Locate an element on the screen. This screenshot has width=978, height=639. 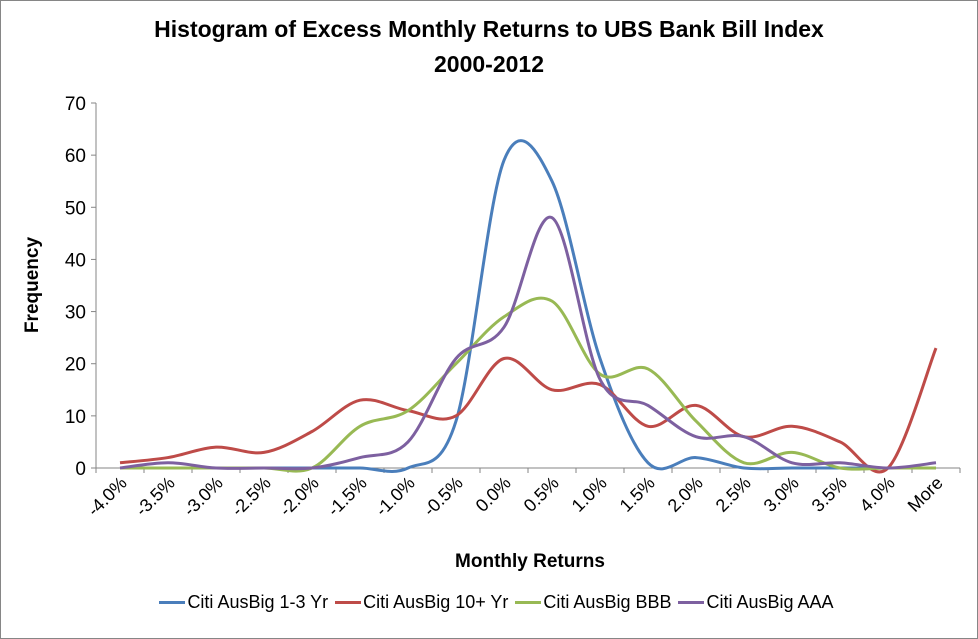
x-tick-label: -1.5% is located at coordinates (346, 496).